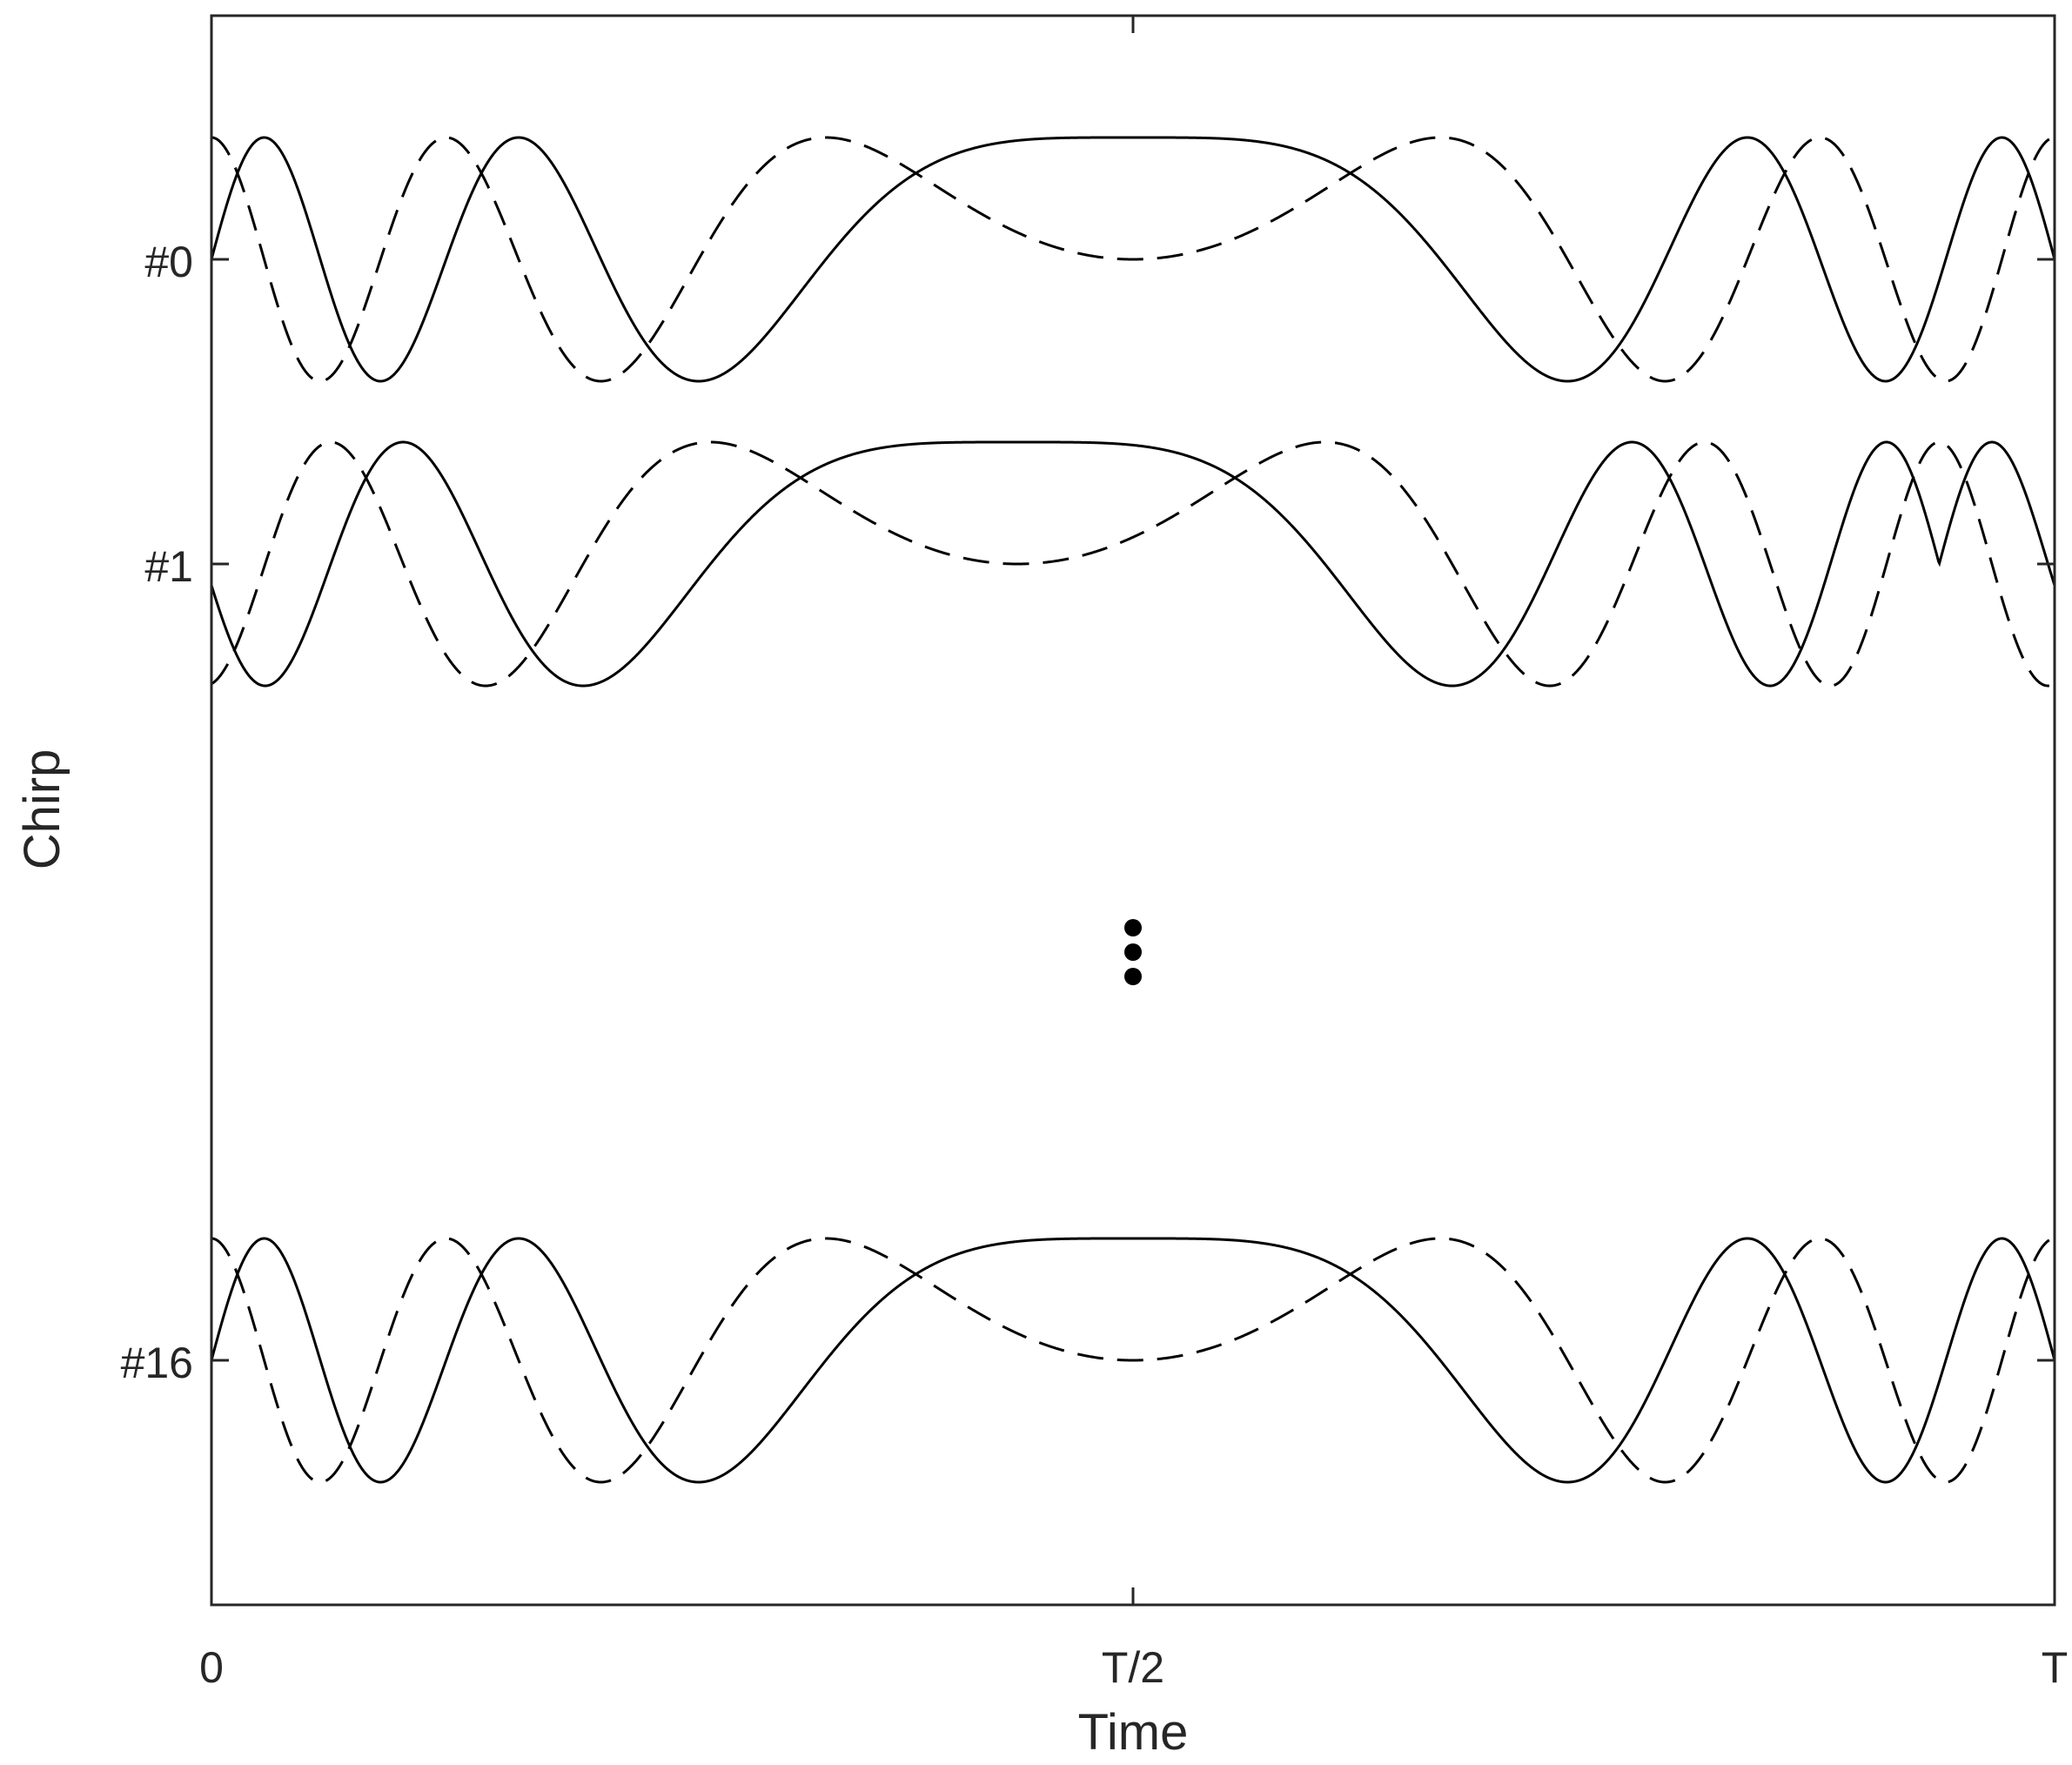 The image size is (2072, 1765). What do you see at coordinates (42, 809) in the screenshot?
I see `y-axis-label: Chirp` at bounding box center [42, 809].